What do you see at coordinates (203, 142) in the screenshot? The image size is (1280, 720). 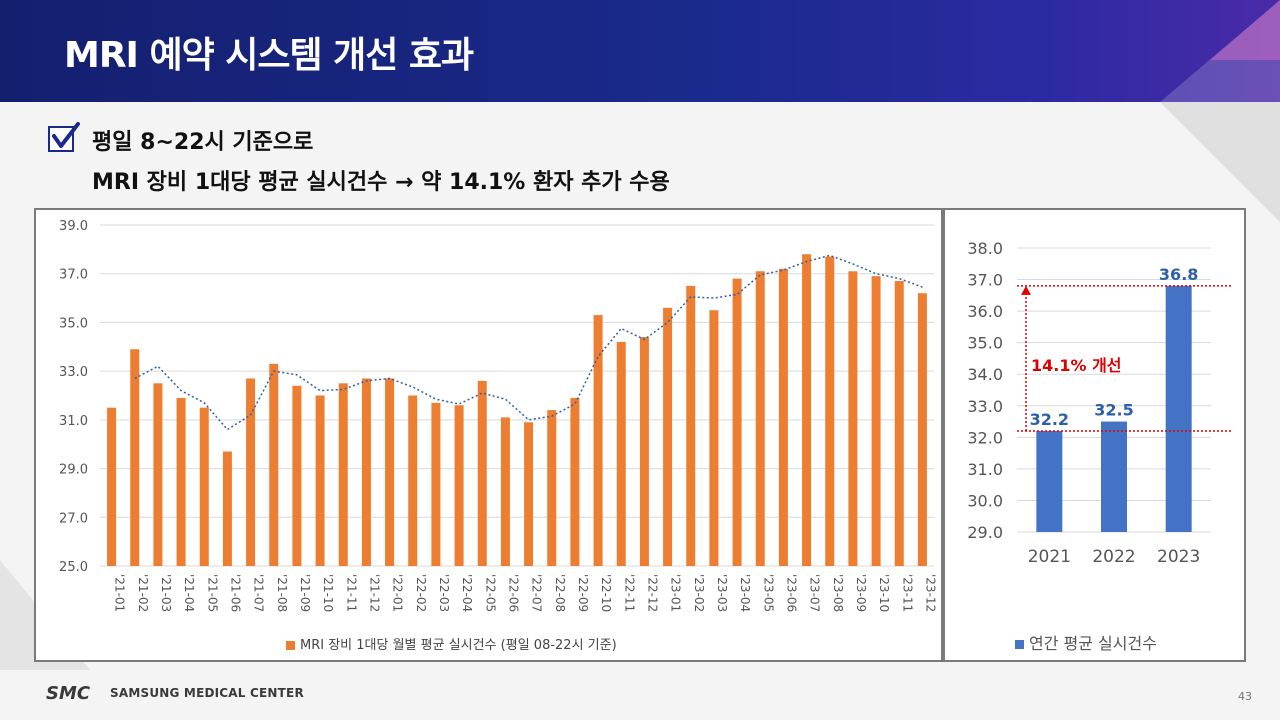 I see `subtitle-line1: 평일 8~22시 기준으로` at bounding box center [203, 142].